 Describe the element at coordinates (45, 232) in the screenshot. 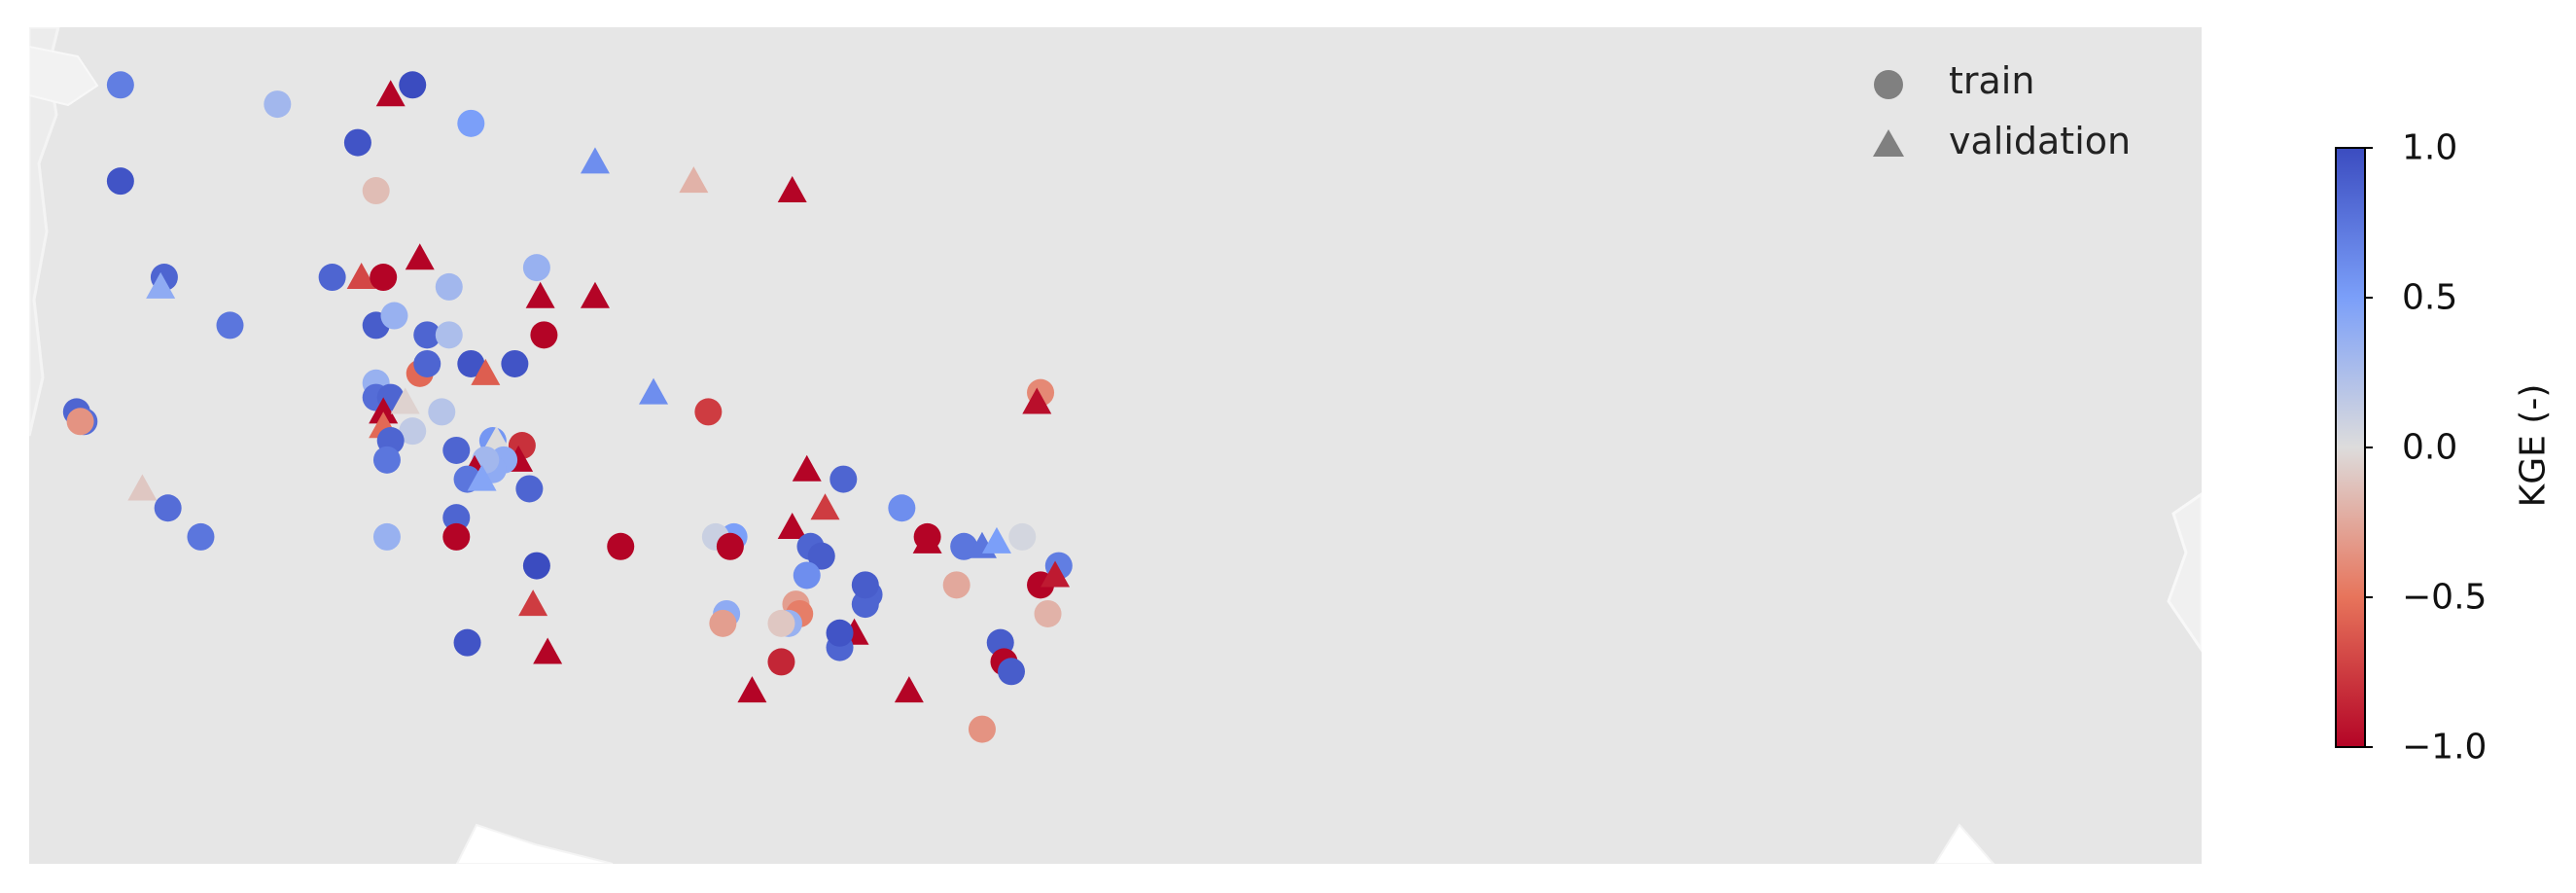

I see `pacific-coastline` at that location.